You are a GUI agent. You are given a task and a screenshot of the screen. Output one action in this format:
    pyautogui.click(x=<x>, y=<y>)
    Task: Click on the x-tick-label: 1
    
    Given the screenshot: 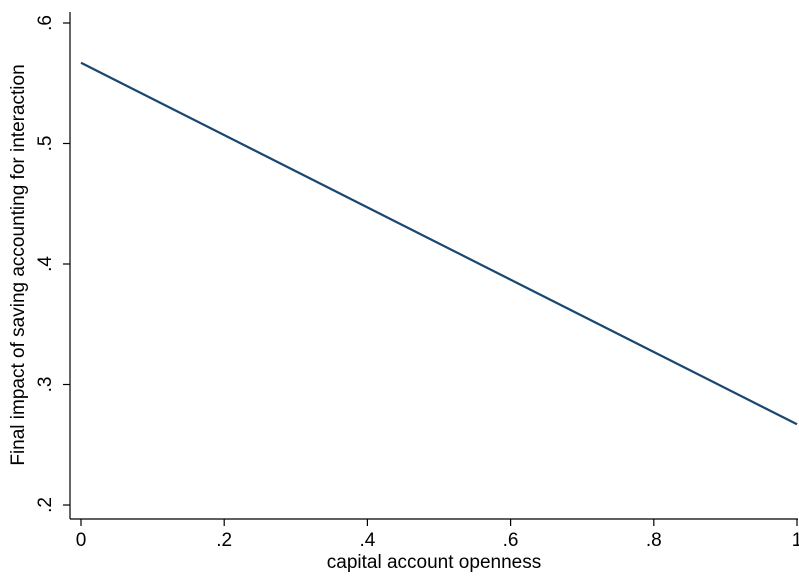 What is the action you would take?
    pyautogui.click(x=795, y=540)
    